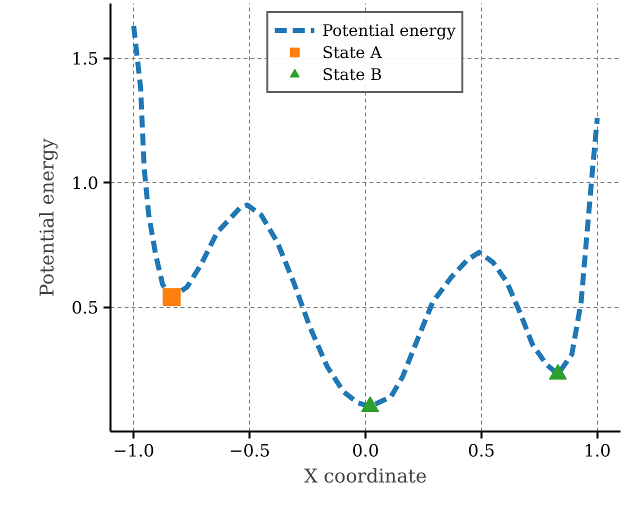 The image size is (624, 514). I want to click on y-tick-label: 1.0, so click(85, 184).